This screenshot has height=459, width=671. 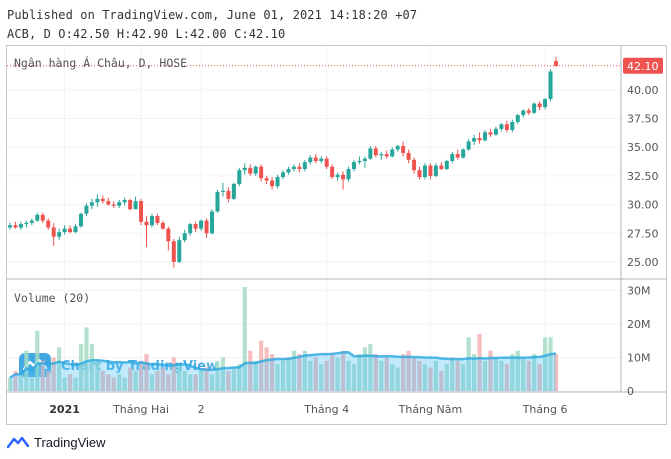 What do you see at coordinates (643, 233) in the screenshot?
I see `price-tick-label: 27.50` at bounding box center [643, 233].